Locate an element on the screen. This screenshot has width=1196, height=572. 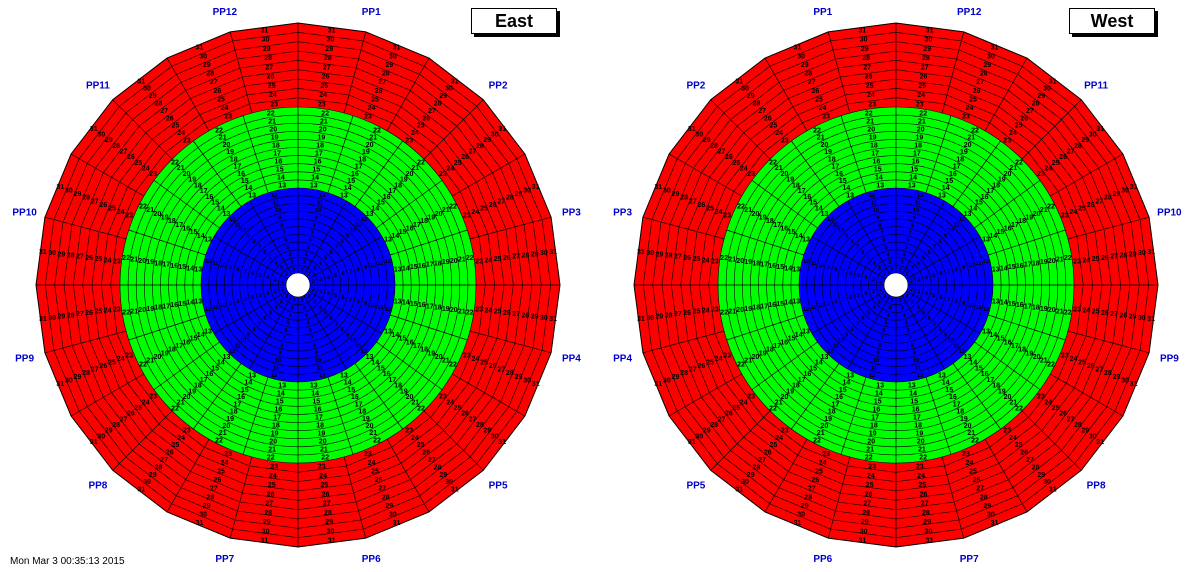
cell-number: 9 is located at coordinates (279, 218).